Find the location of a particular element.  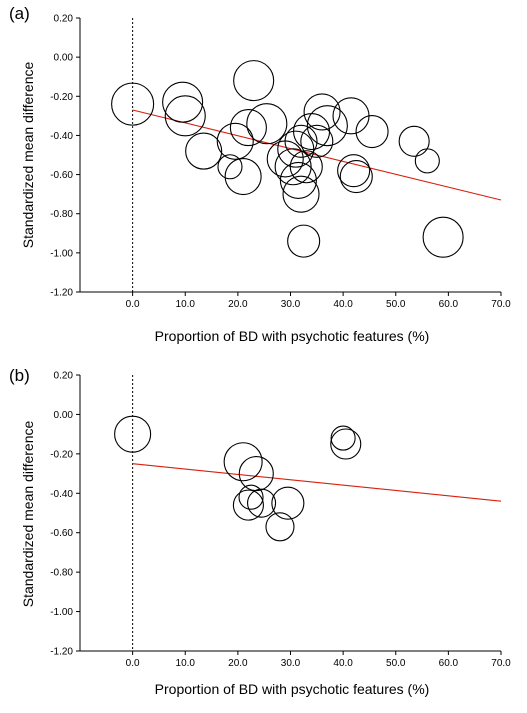

panel-label: (a) is located at coordinates (19, 13).